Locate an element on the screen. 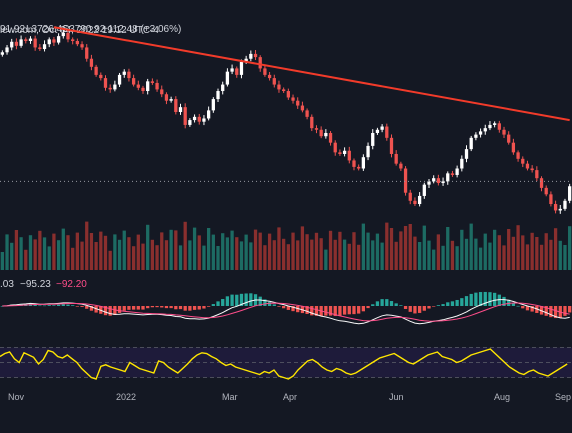  ohlc-low: L3726.46 is located at coordinates (47, 29).